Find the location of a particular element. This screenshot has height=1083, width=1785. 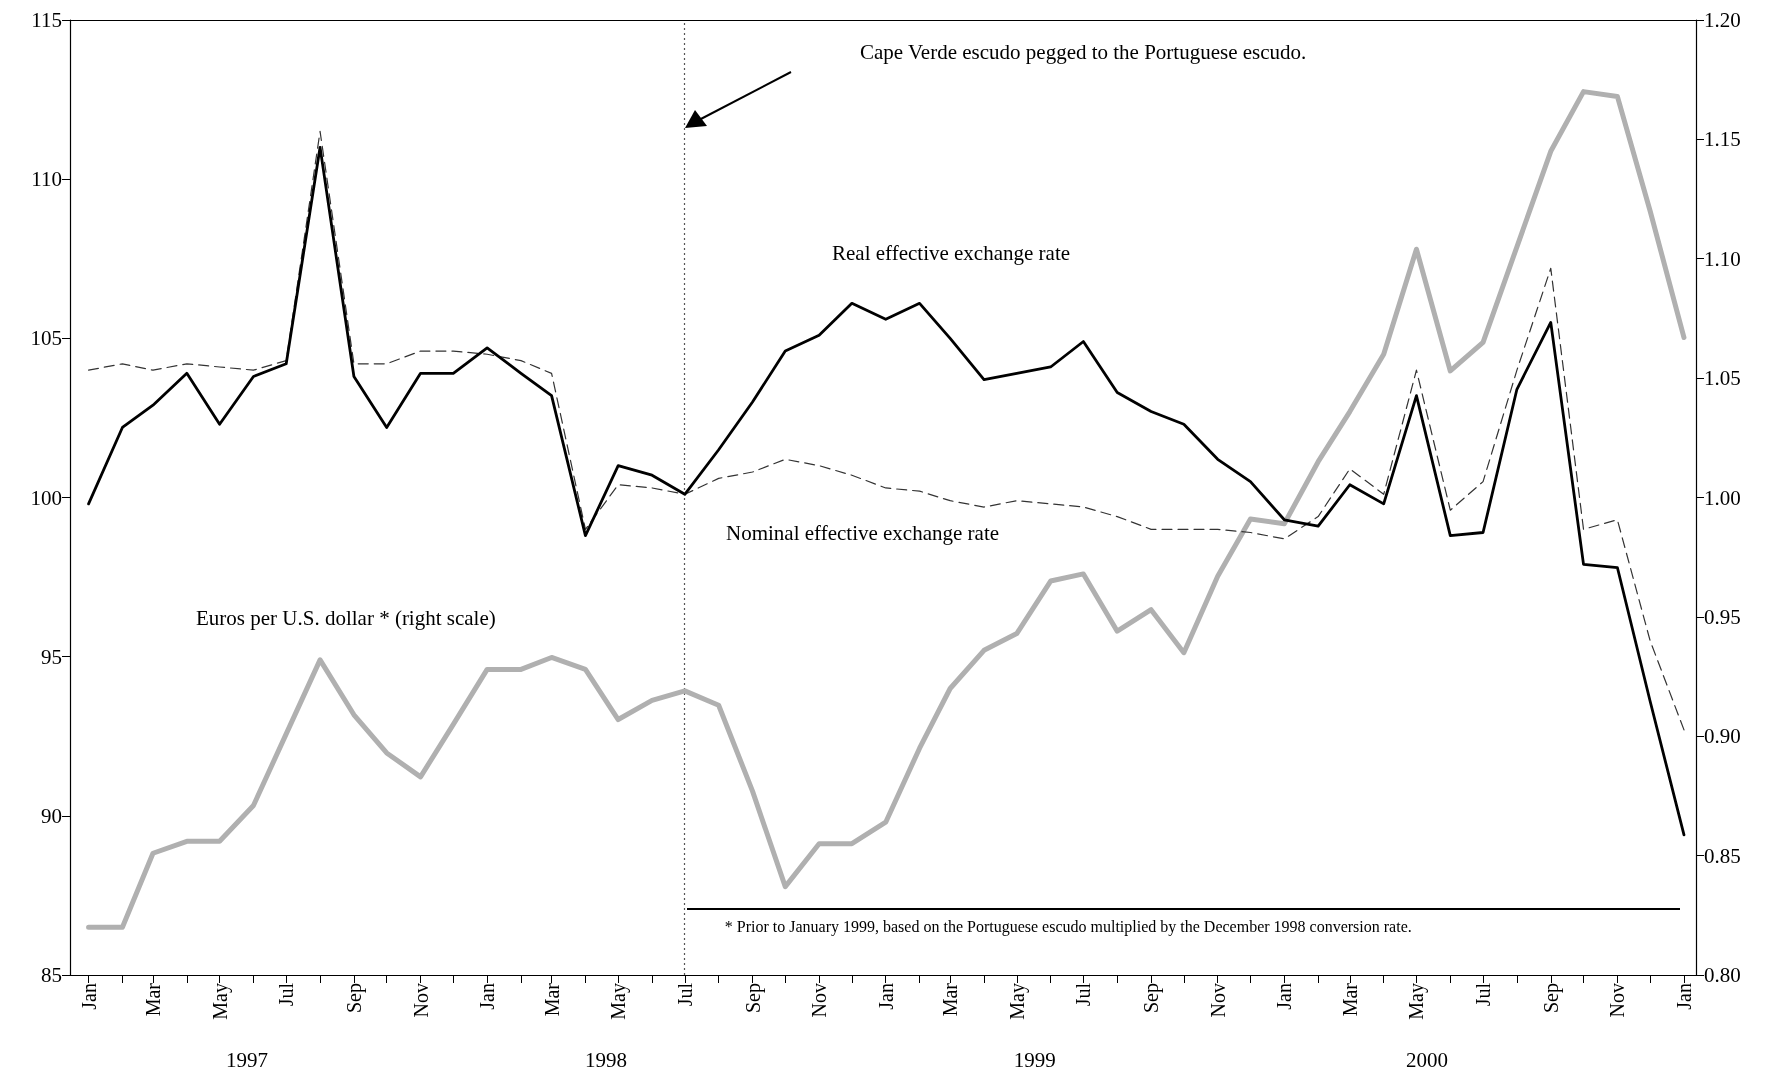

y2-tick-label: 1.10 is located at coordinates (1722, 258).